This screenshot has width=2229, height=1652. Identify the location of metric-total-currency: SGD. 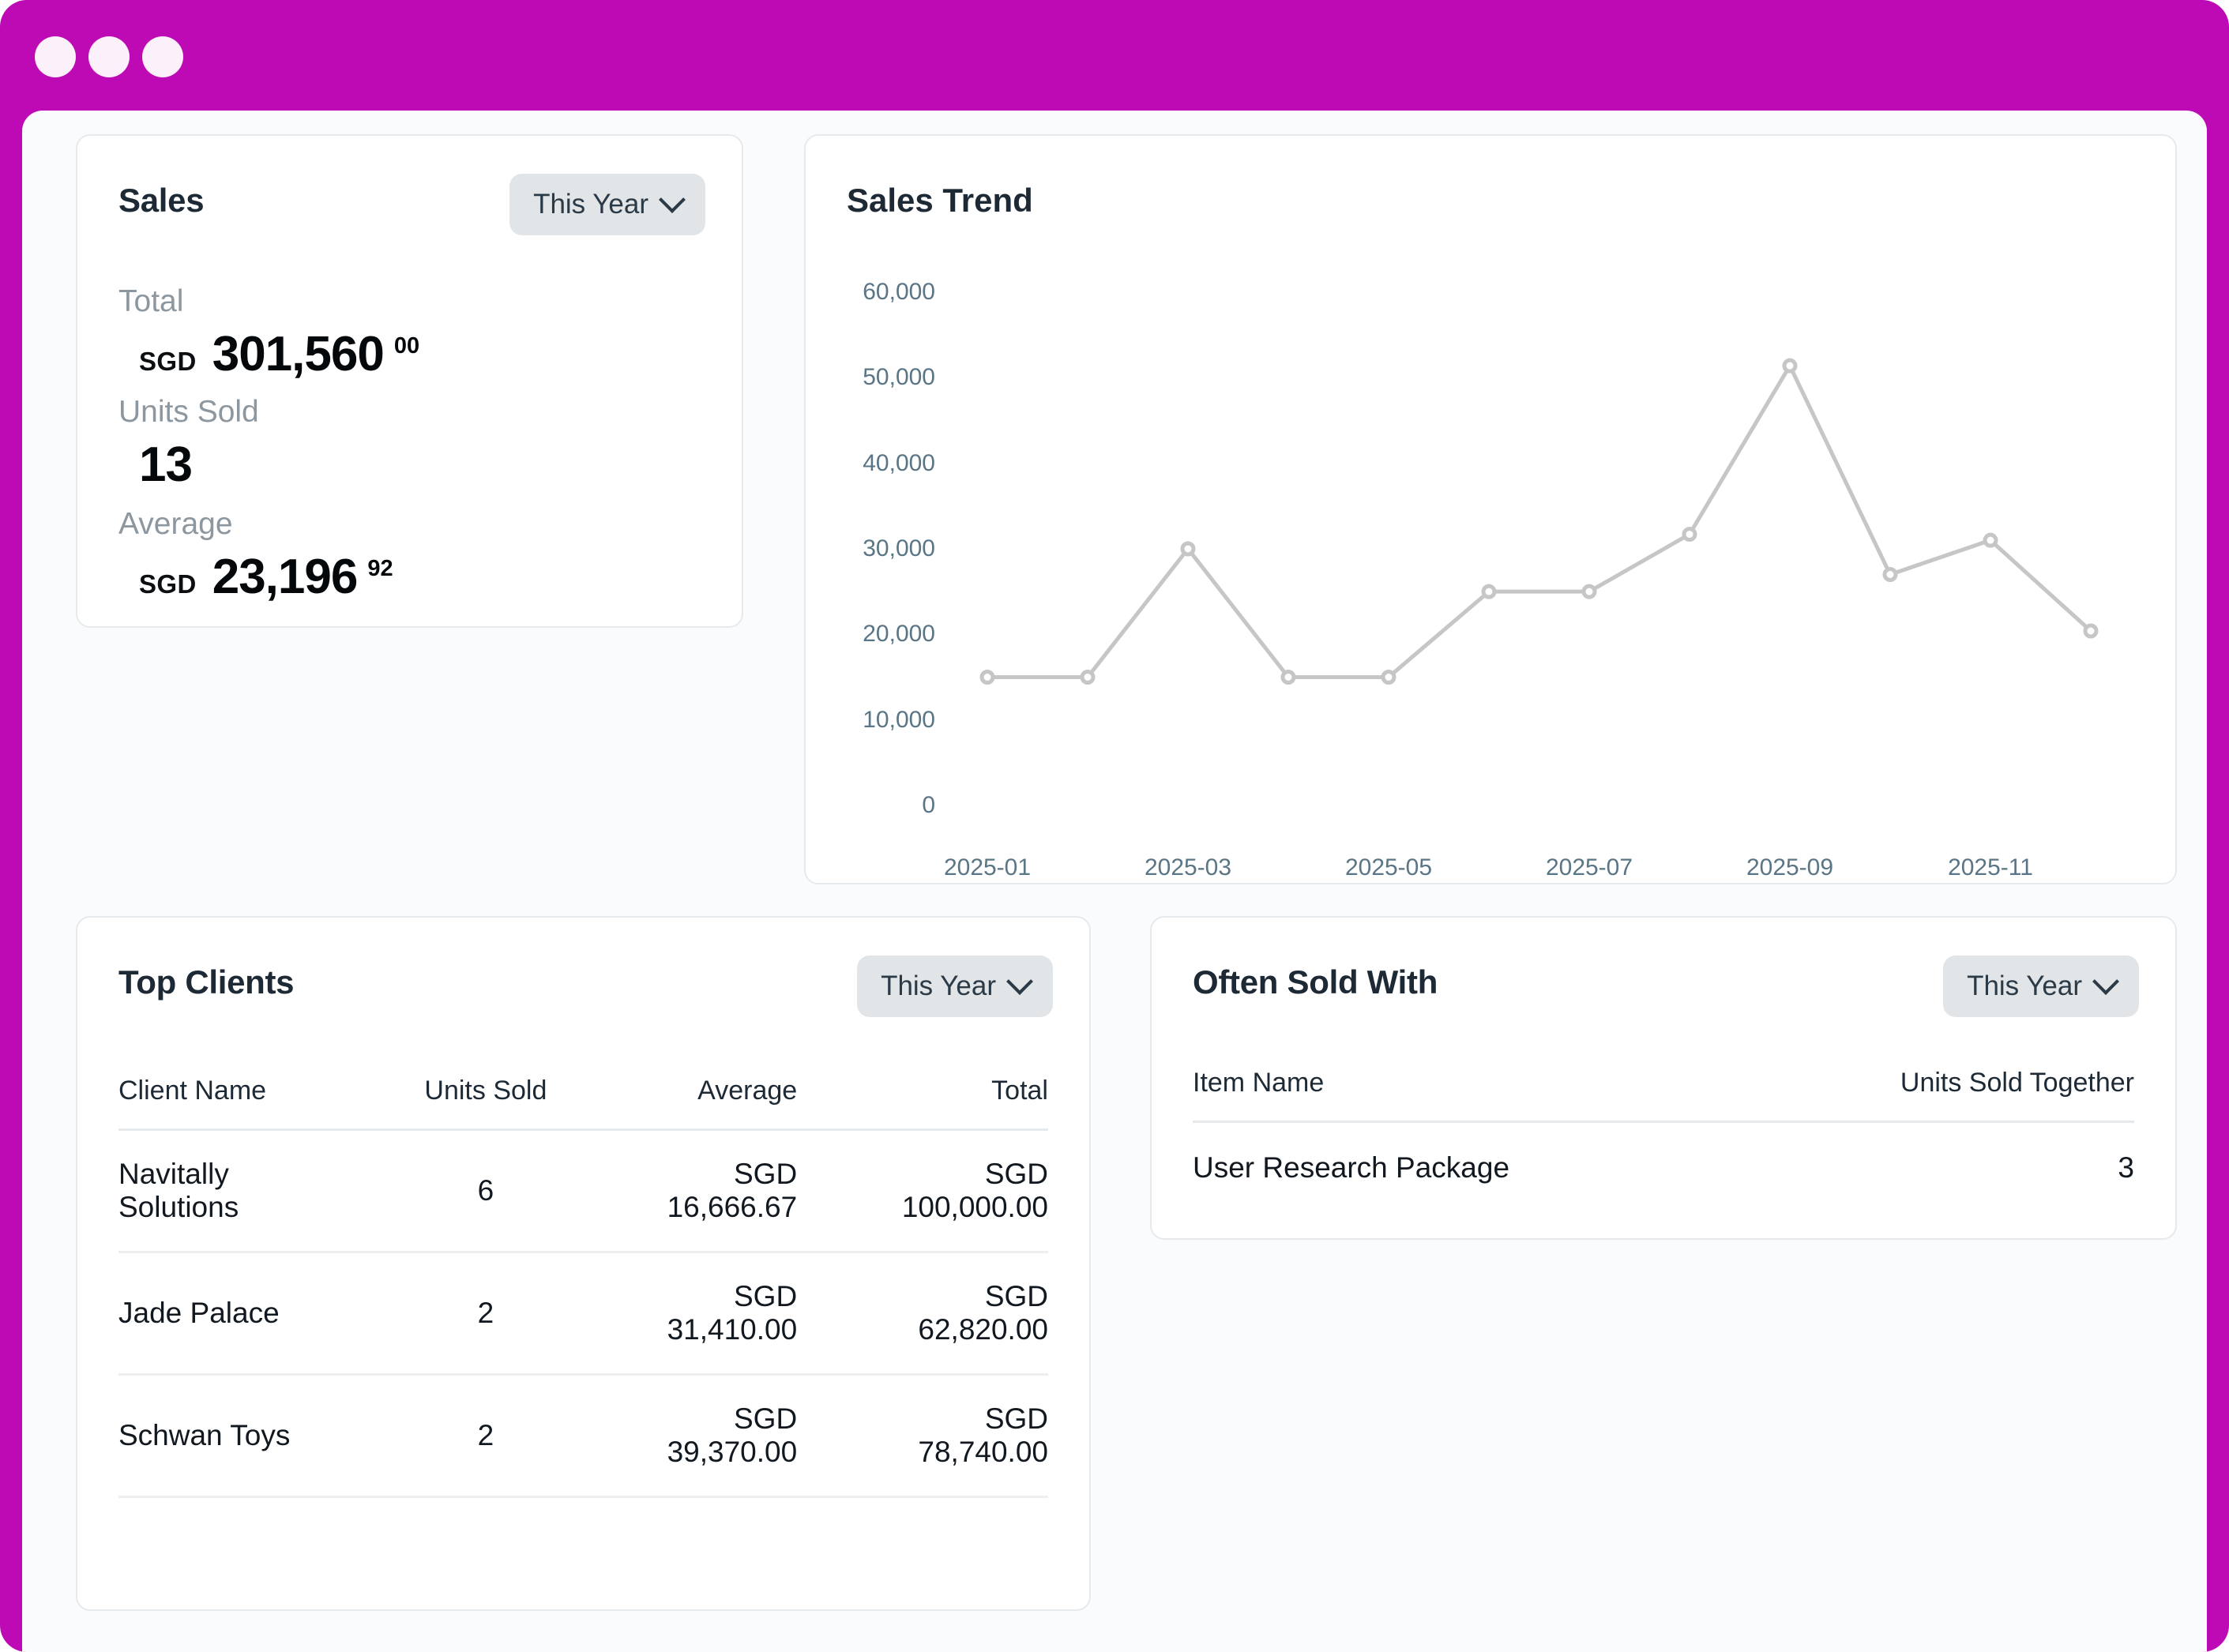
(168, 361).